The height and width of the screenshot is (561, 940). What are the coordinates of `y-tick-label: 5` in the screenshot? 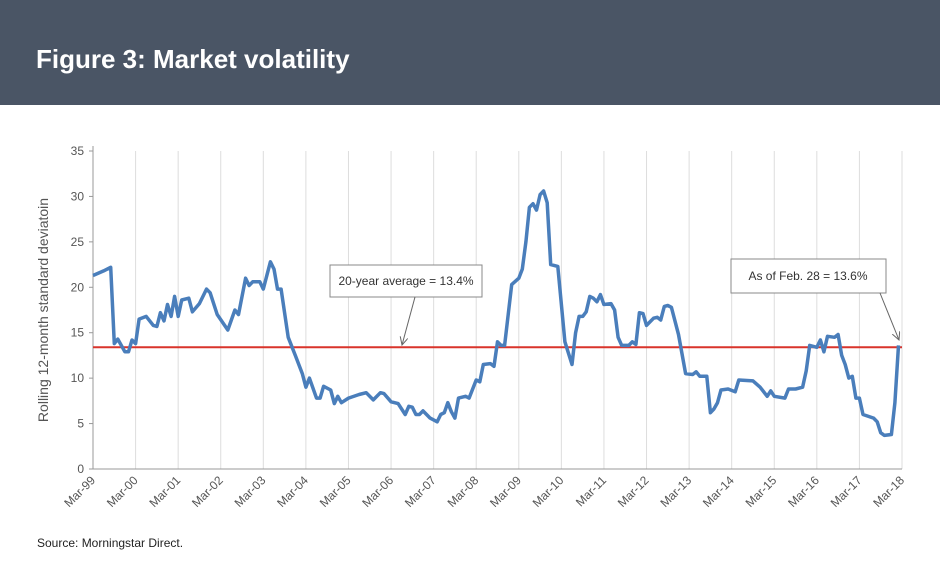 It's located at (80, 424).